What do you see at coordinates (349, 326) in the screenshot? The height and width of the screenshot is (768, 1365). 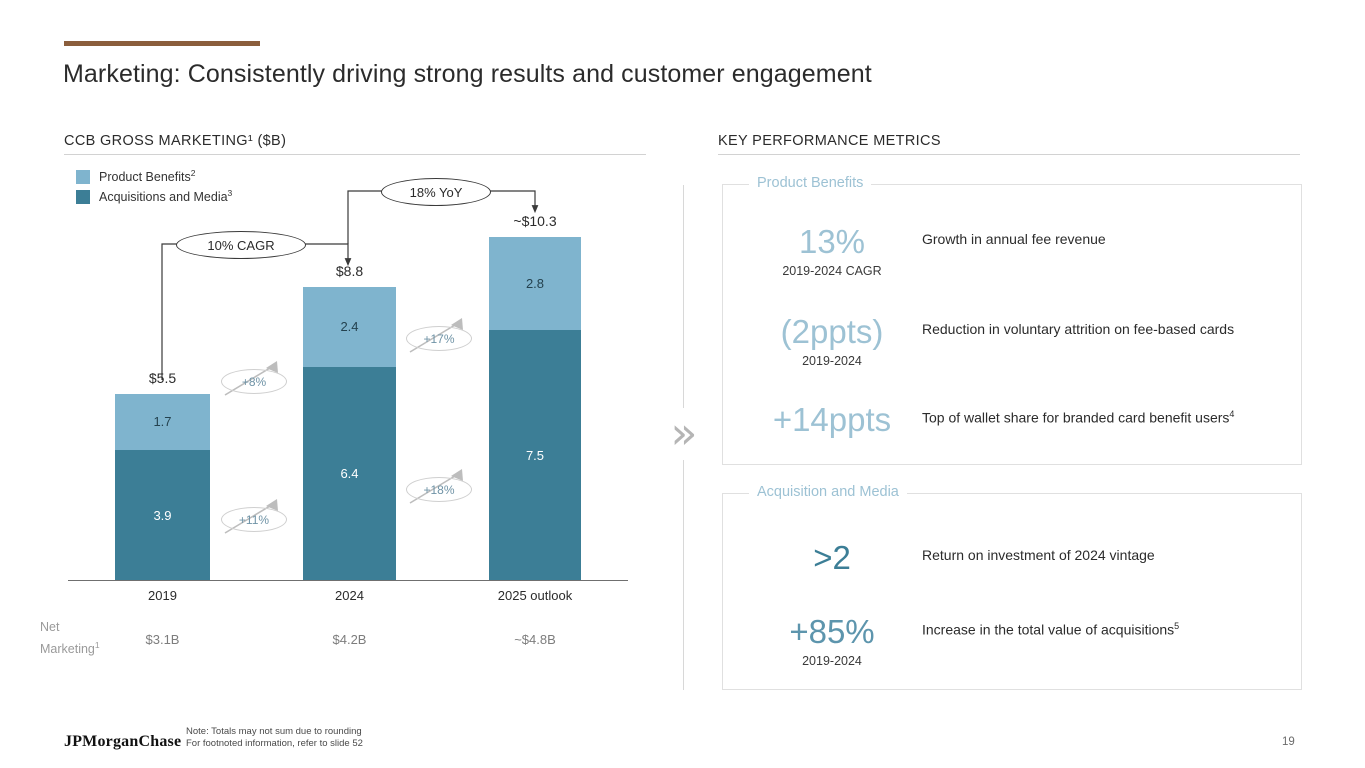 I see `bar-segment-product-benefits: 2.4` at bounding box center [349, 326].